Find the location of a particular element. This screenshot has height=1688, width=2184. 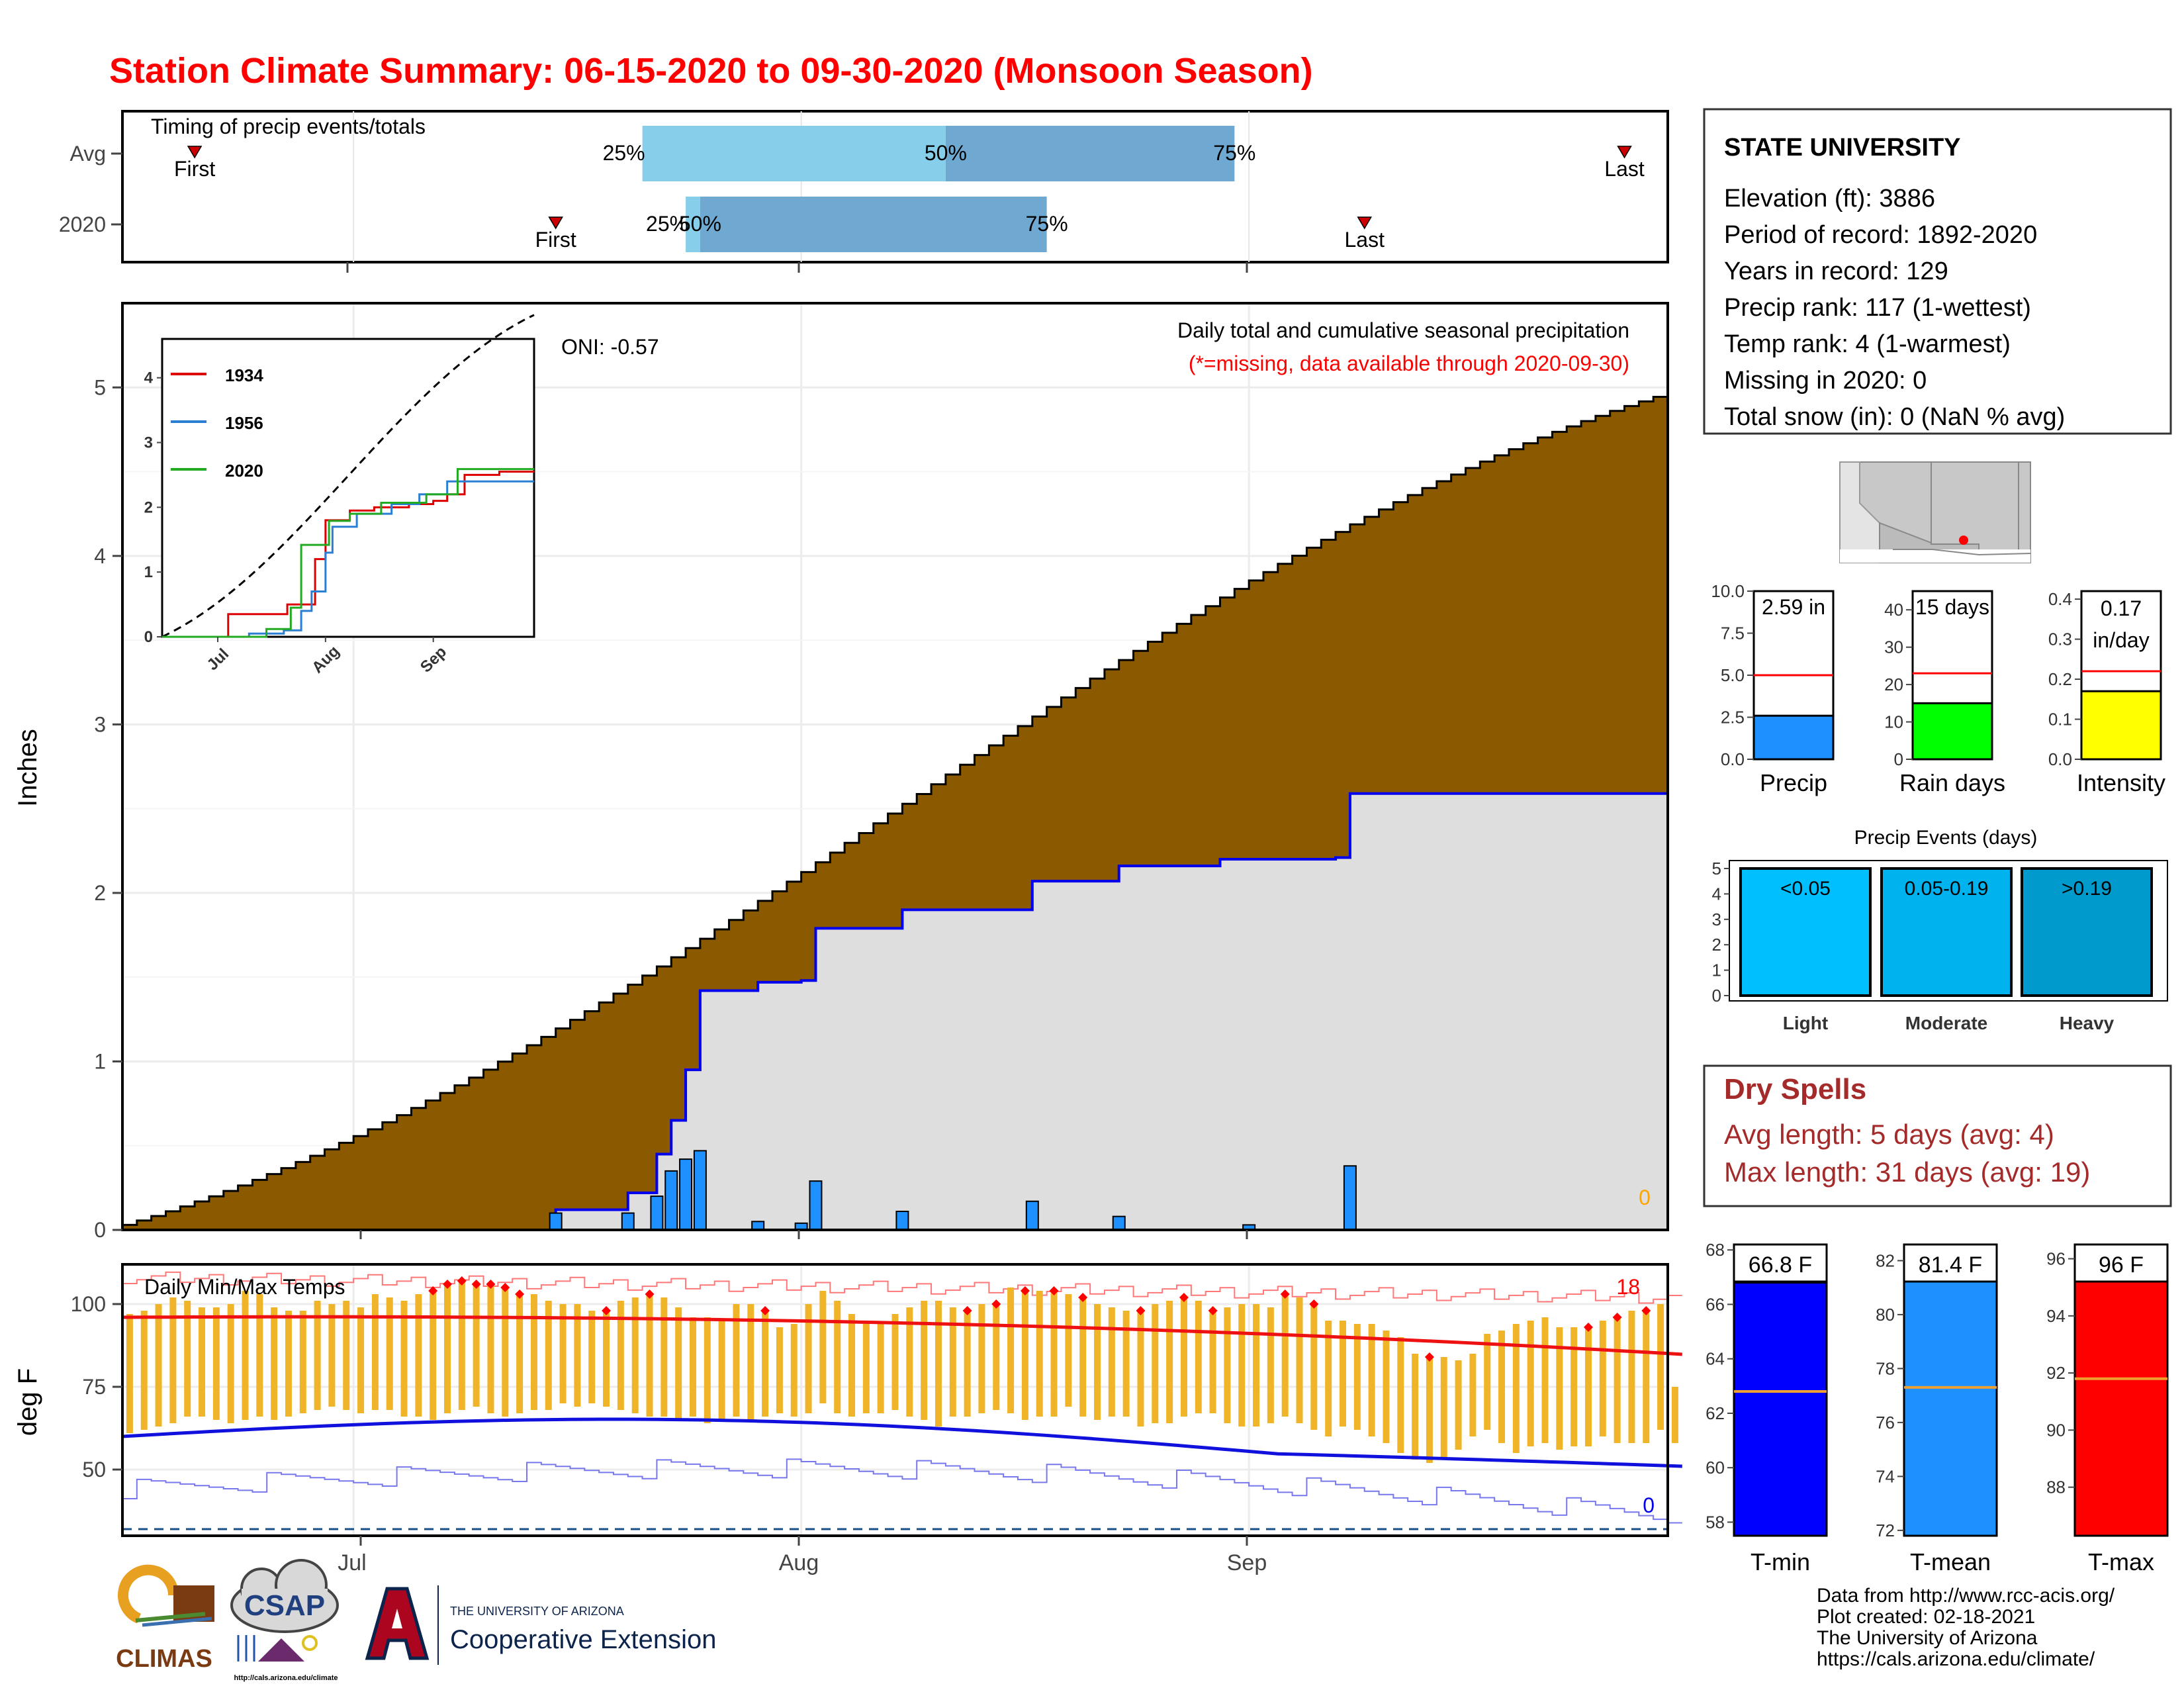

timing-row-avg-label: Avg is located at coordinates (87, 153).